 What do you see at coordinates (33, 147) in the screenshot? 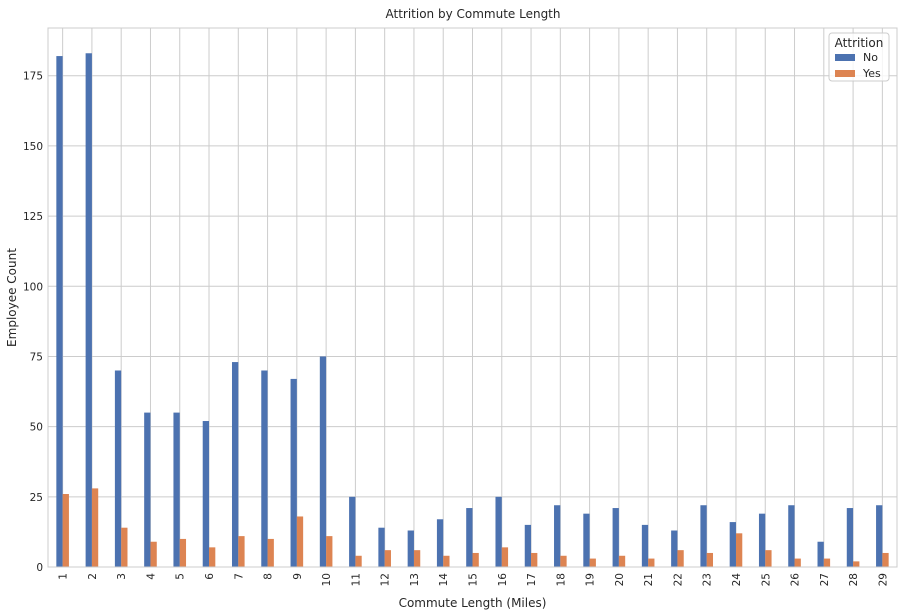
I see `y-tick-label: 150` at bounding box center [33, 147].